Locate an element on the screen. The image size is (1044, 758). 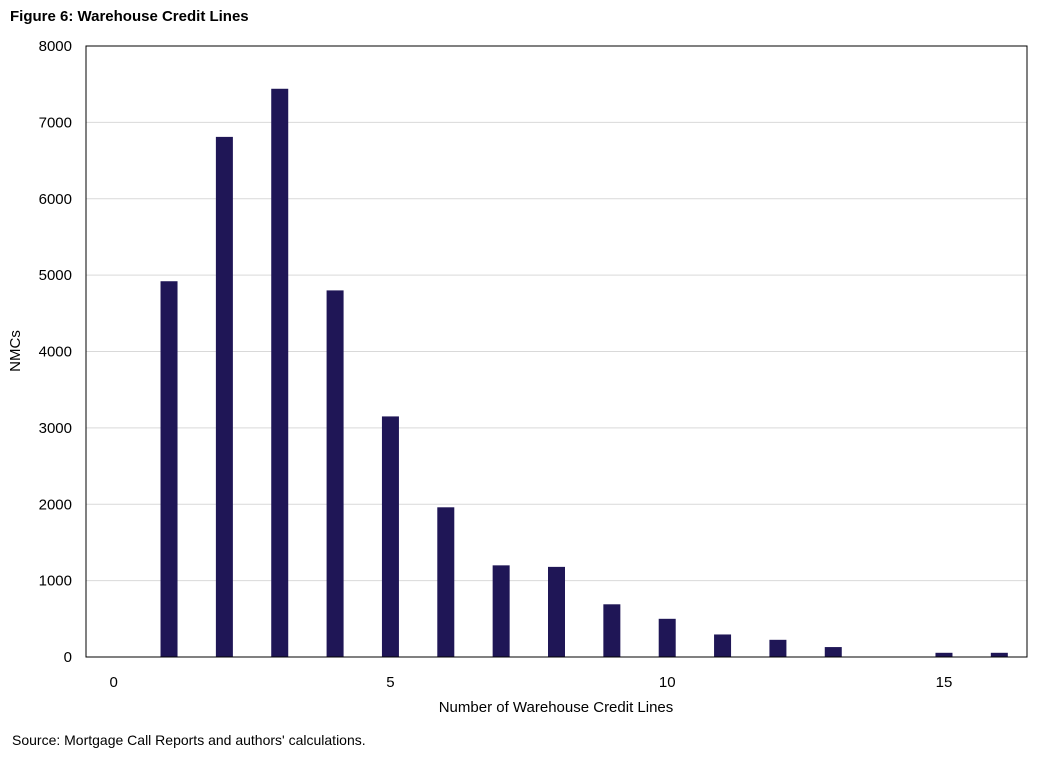
y-tick-label: 0 is located at coordinates (68, 657).